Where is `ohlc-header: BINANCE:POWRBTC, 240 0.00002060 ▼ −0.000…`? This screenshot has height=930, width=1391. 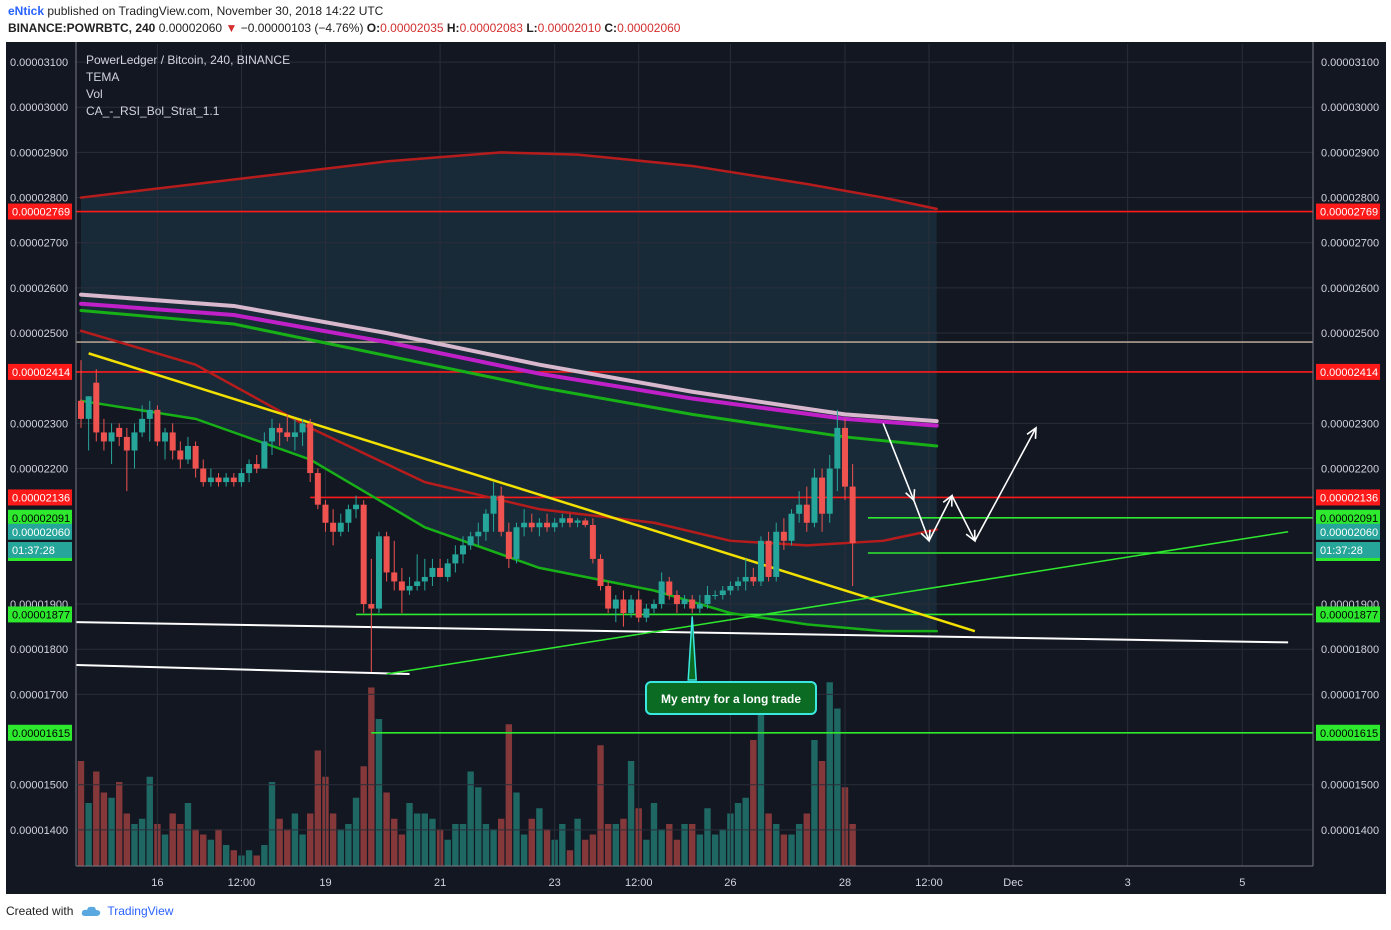 ohlc-header: BINANCE:POWRBTC, 240 0.00002060 ▼ −0.000… is located at coordinates (344, 28).